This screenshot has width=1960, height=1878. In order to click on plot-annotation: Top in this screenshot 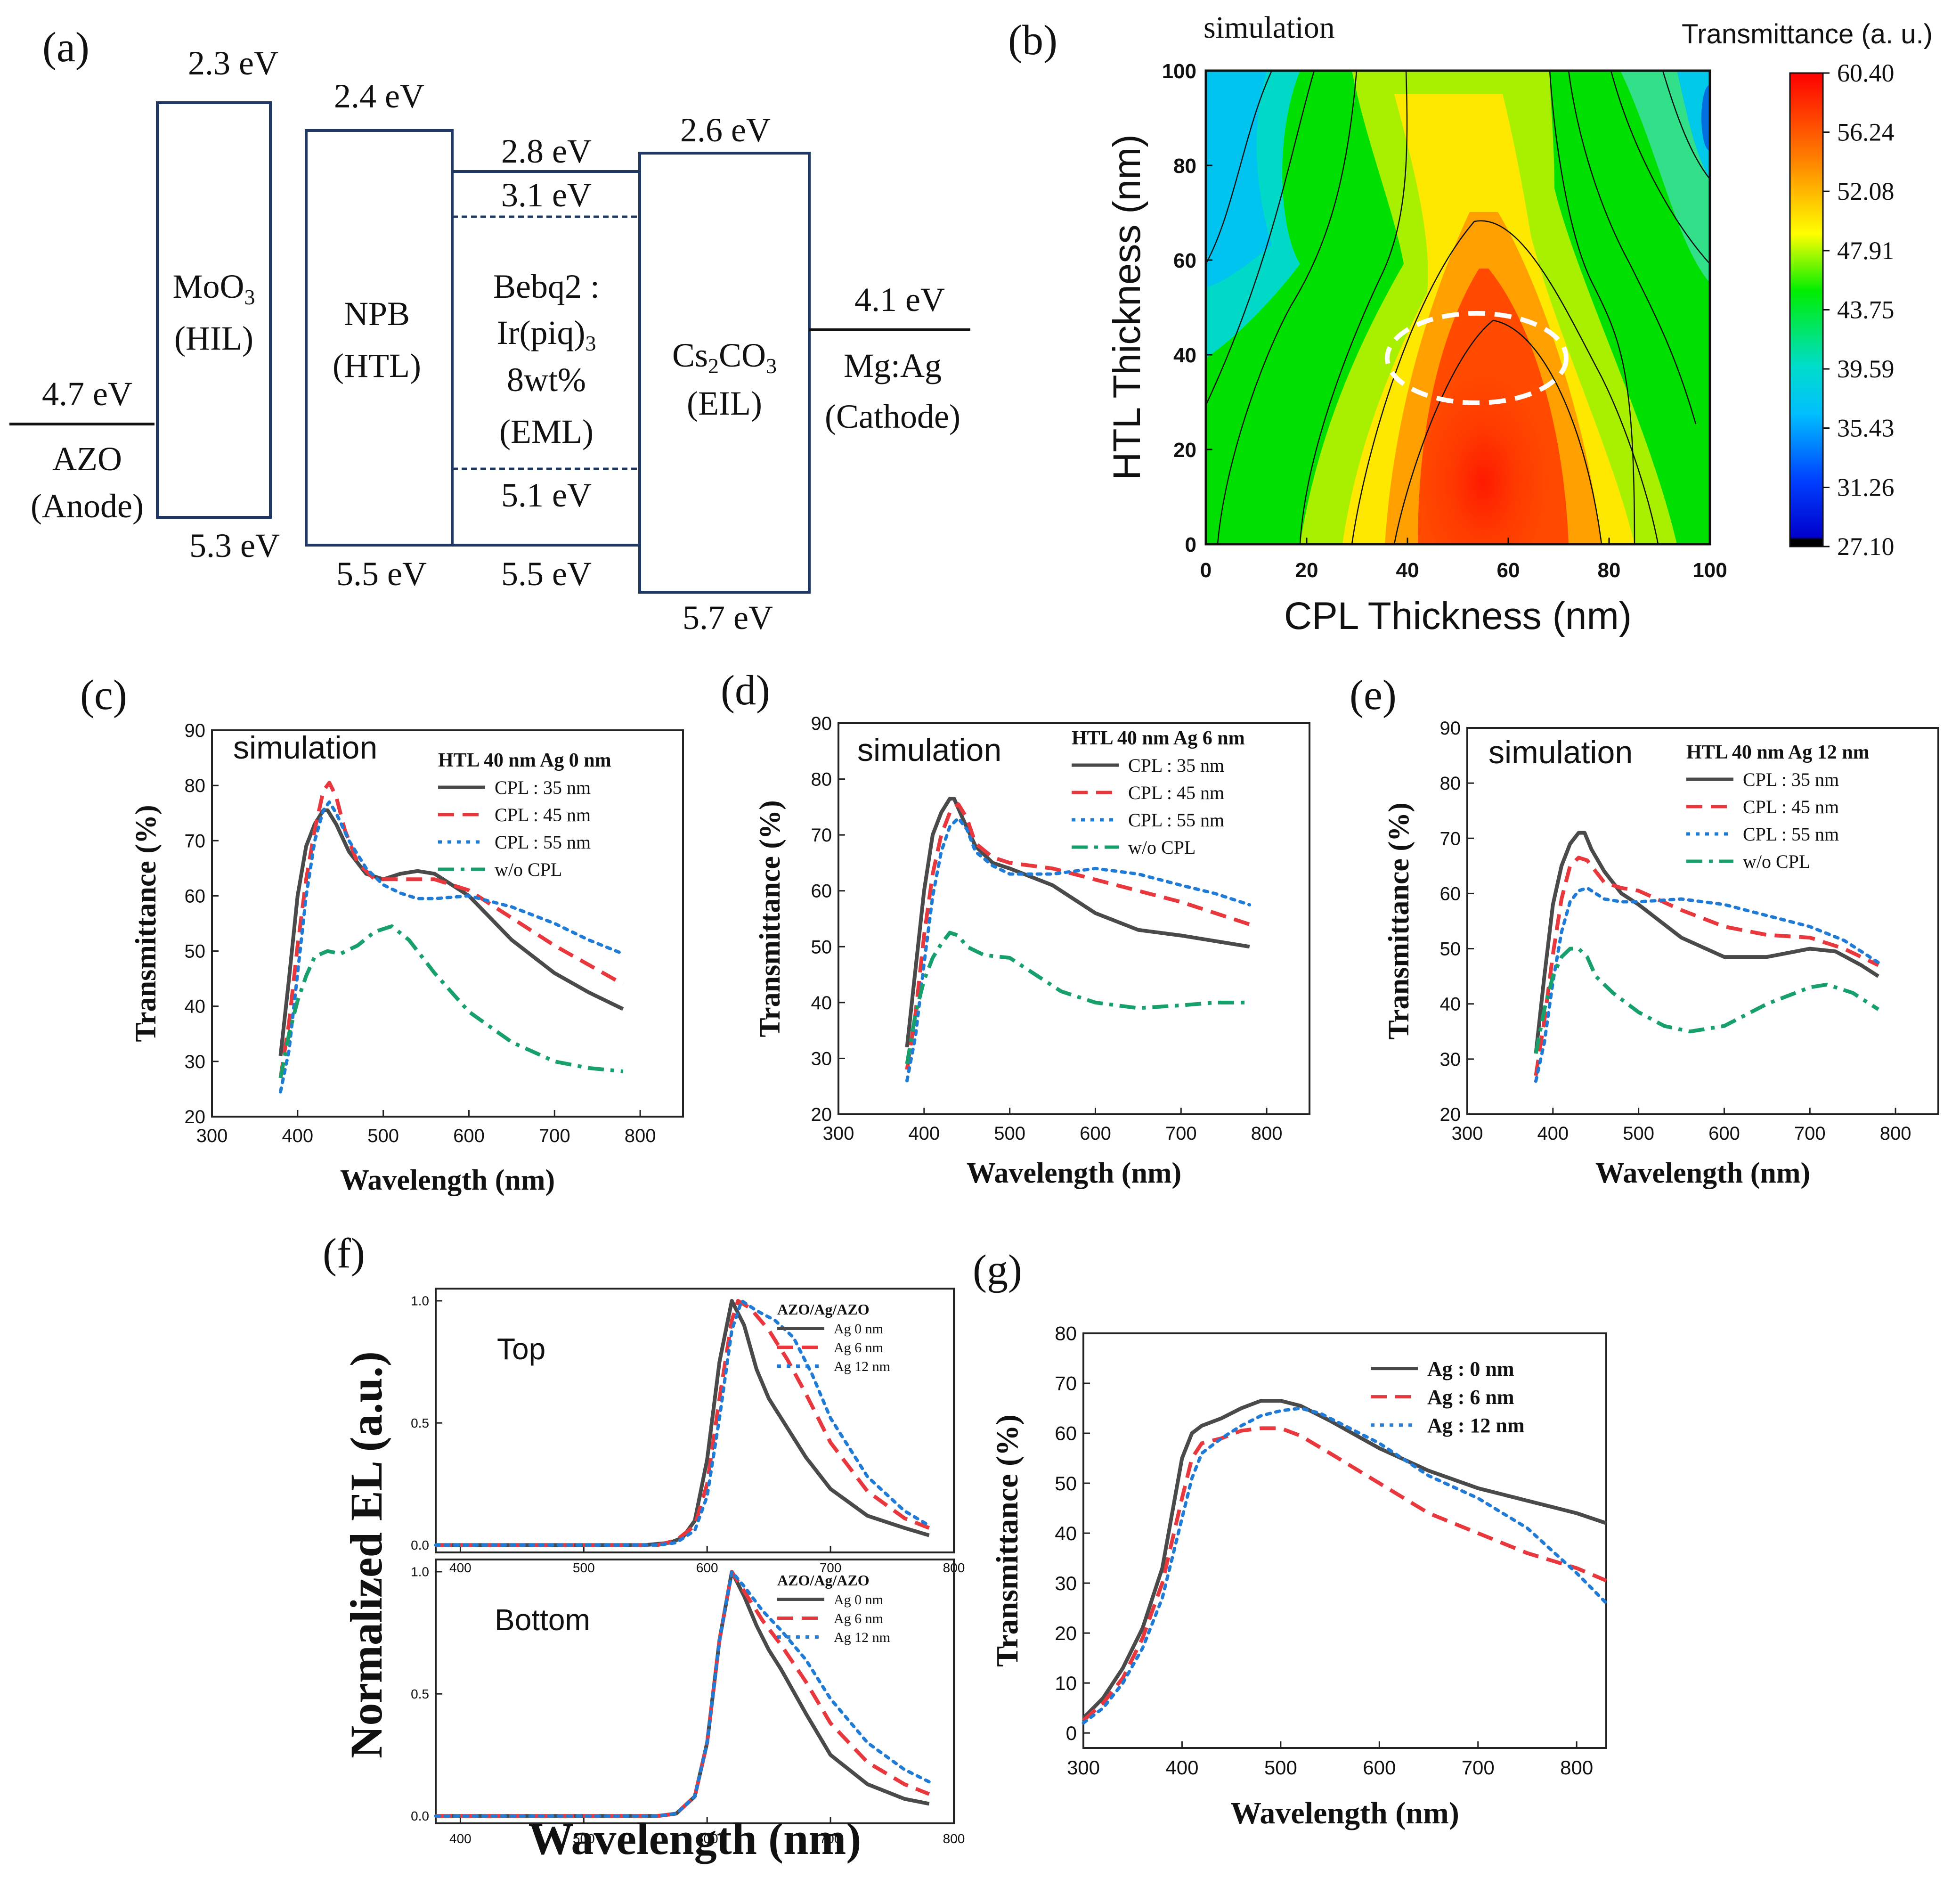, I will do `click(521, 1349)`.